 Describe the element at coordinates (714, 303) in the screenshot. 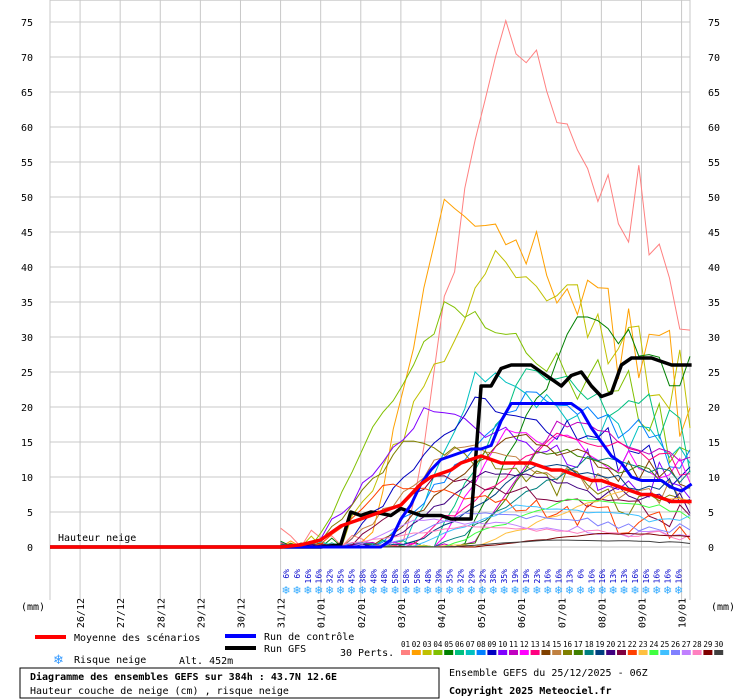

I see `y-tick-label-right: 35` at that location.